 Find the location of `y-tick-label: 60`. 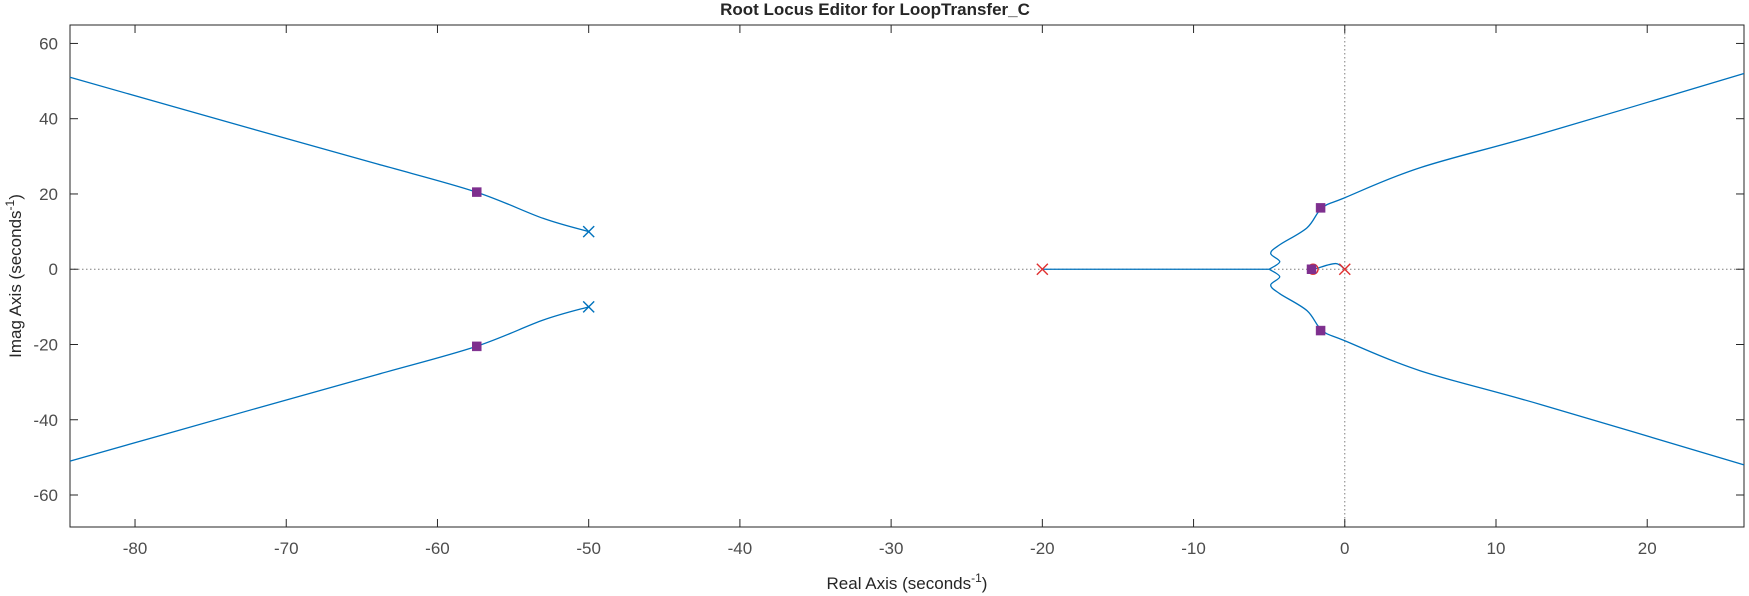

y-tick-label: 60 is located at coordinates (48, 43).